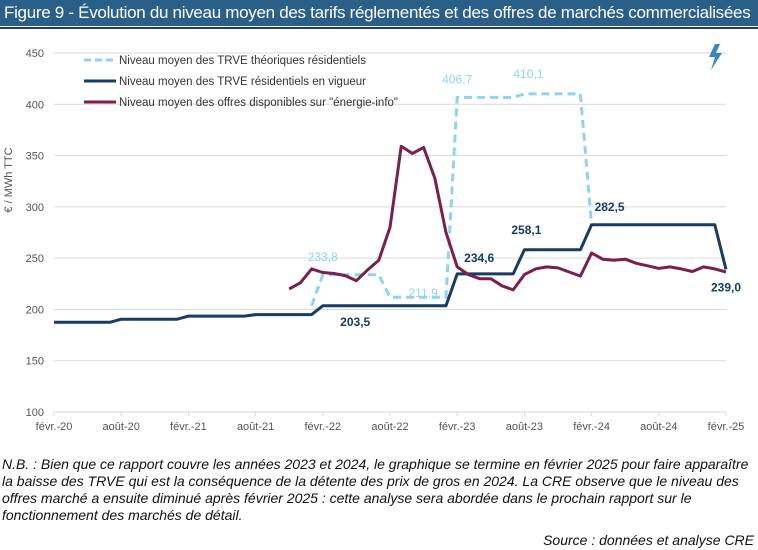 Image resolution: width=758 pixels, height=550 pixels. What do you see at coordinates (323, 257) in the screenshot?
I see `data-label: 233,8` at bounding box center [323, 257].